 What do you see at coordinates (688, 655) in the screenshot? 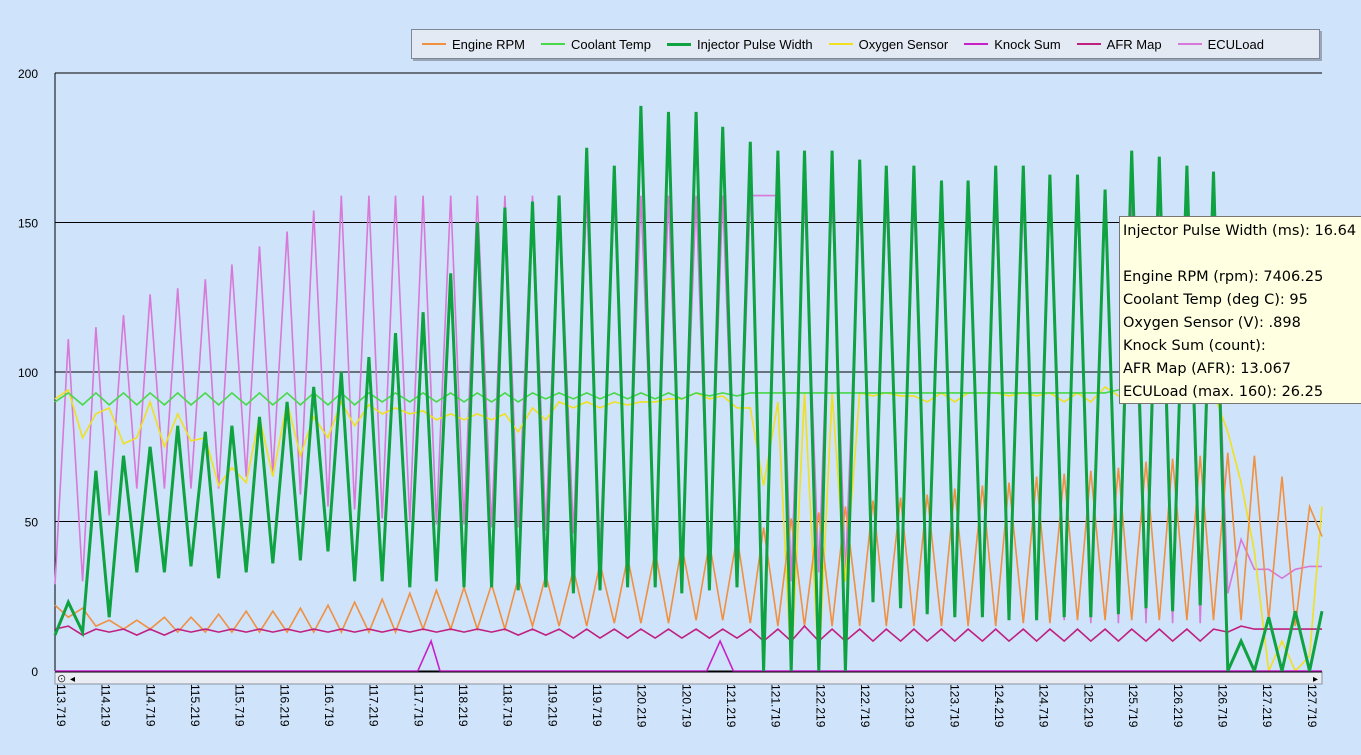
I see `series-line-knock-sum` at bounding box center [688, 655].